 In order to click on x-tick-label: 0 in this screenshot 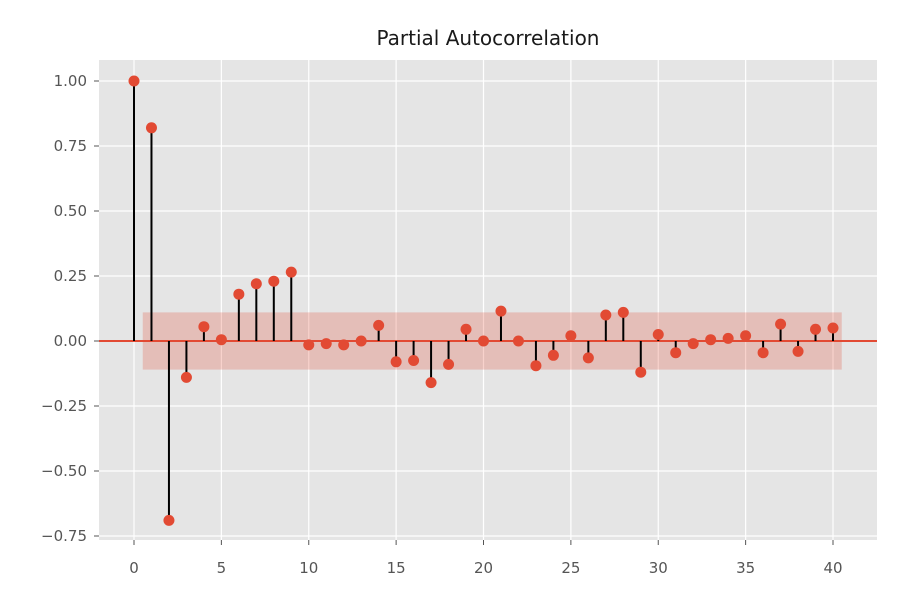, I will do `click(134, 568)`.